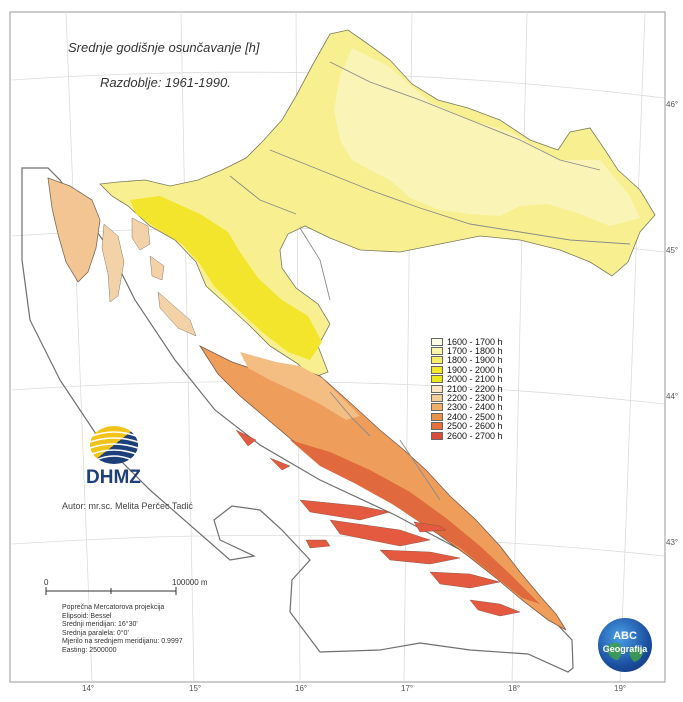 Image resolution: width=683 pixels, height=702 pixels. I want to click on lon-label-19: 19°, so click(620, 688).